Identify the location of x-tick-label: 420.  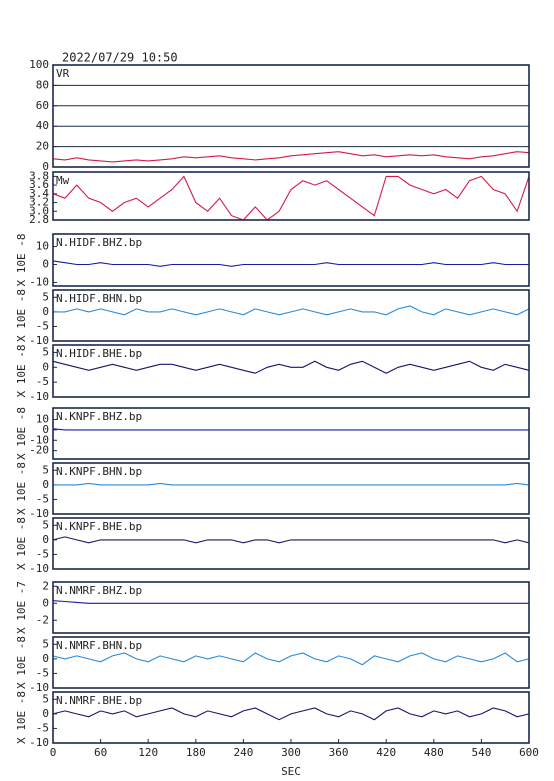
(386, 752).